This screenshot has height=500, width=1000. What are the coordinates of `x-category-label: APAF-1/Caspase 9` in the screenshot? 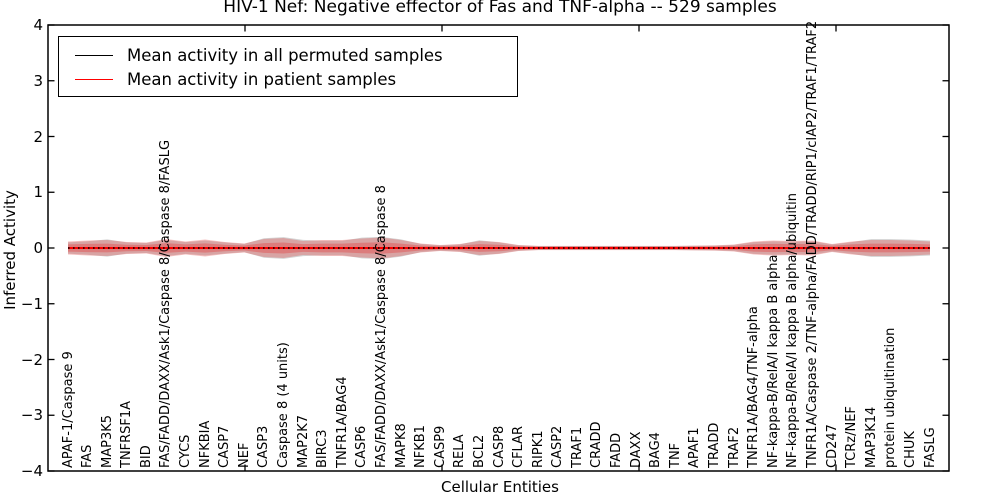 It's located at (68, 409).